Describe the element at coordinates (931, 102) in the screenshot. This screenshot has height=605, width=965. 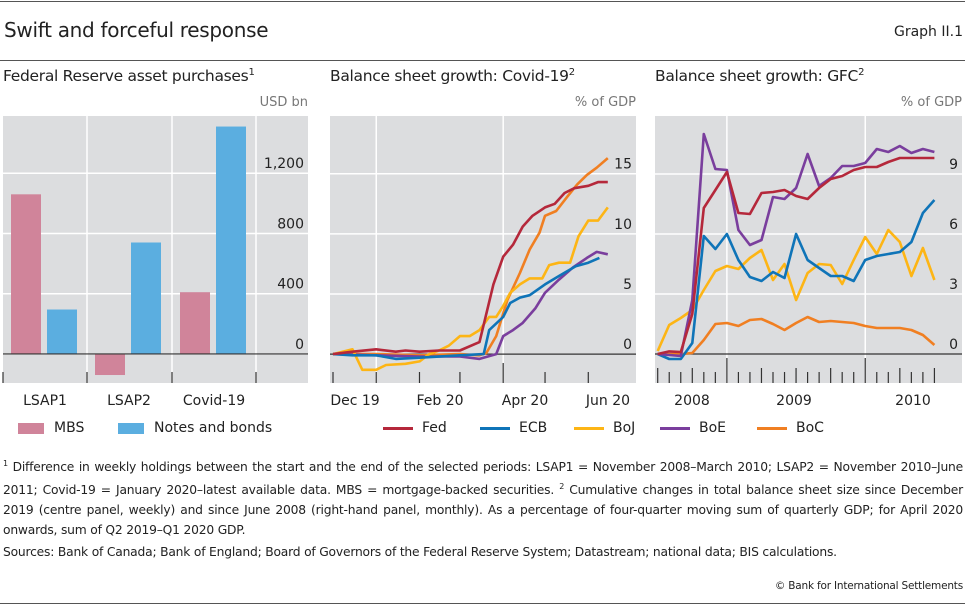
I see `panel3-unit: % of GDP` at that location.